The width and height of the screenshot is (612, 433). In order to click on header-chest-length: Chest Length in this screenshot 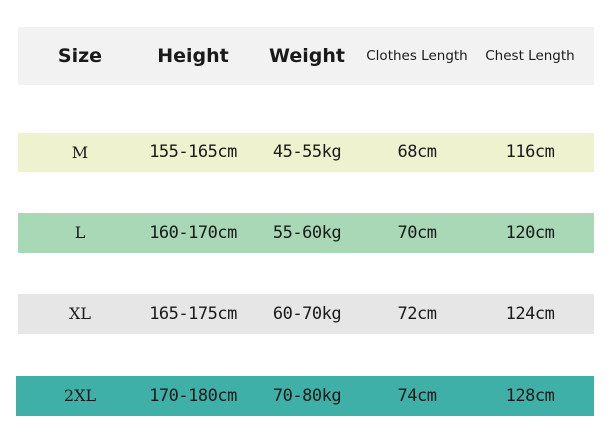, I will do `click(530, 55)`.